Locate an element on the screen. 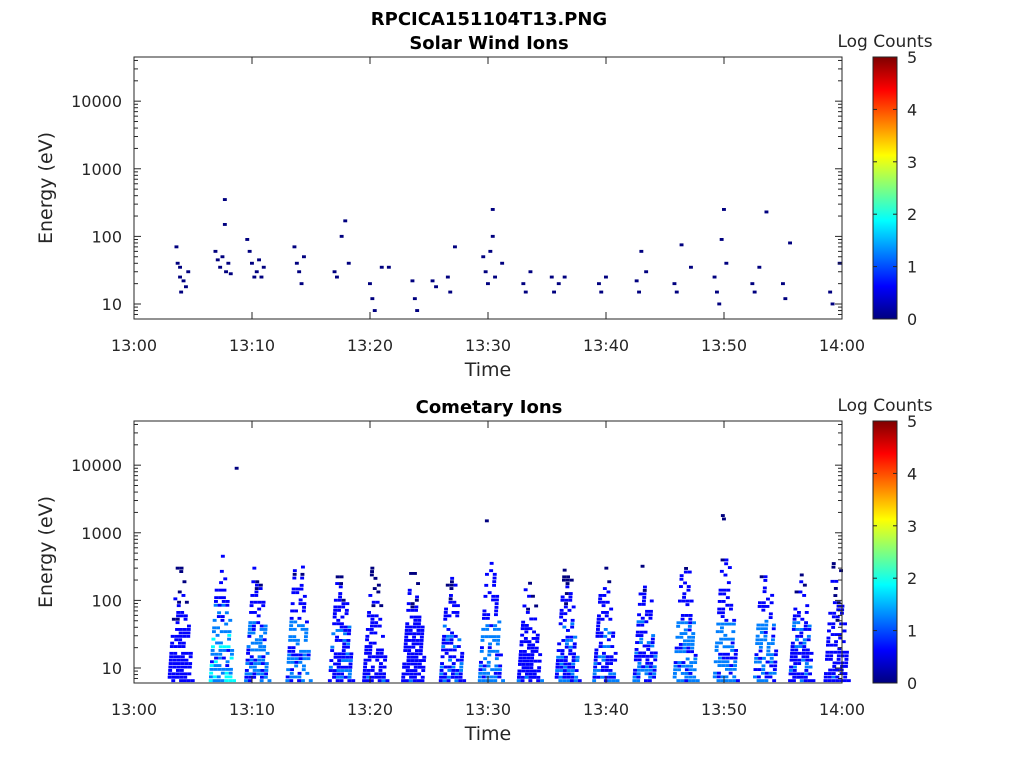  colorbar-tick-label: 1 is located at coordinates (912, 631).